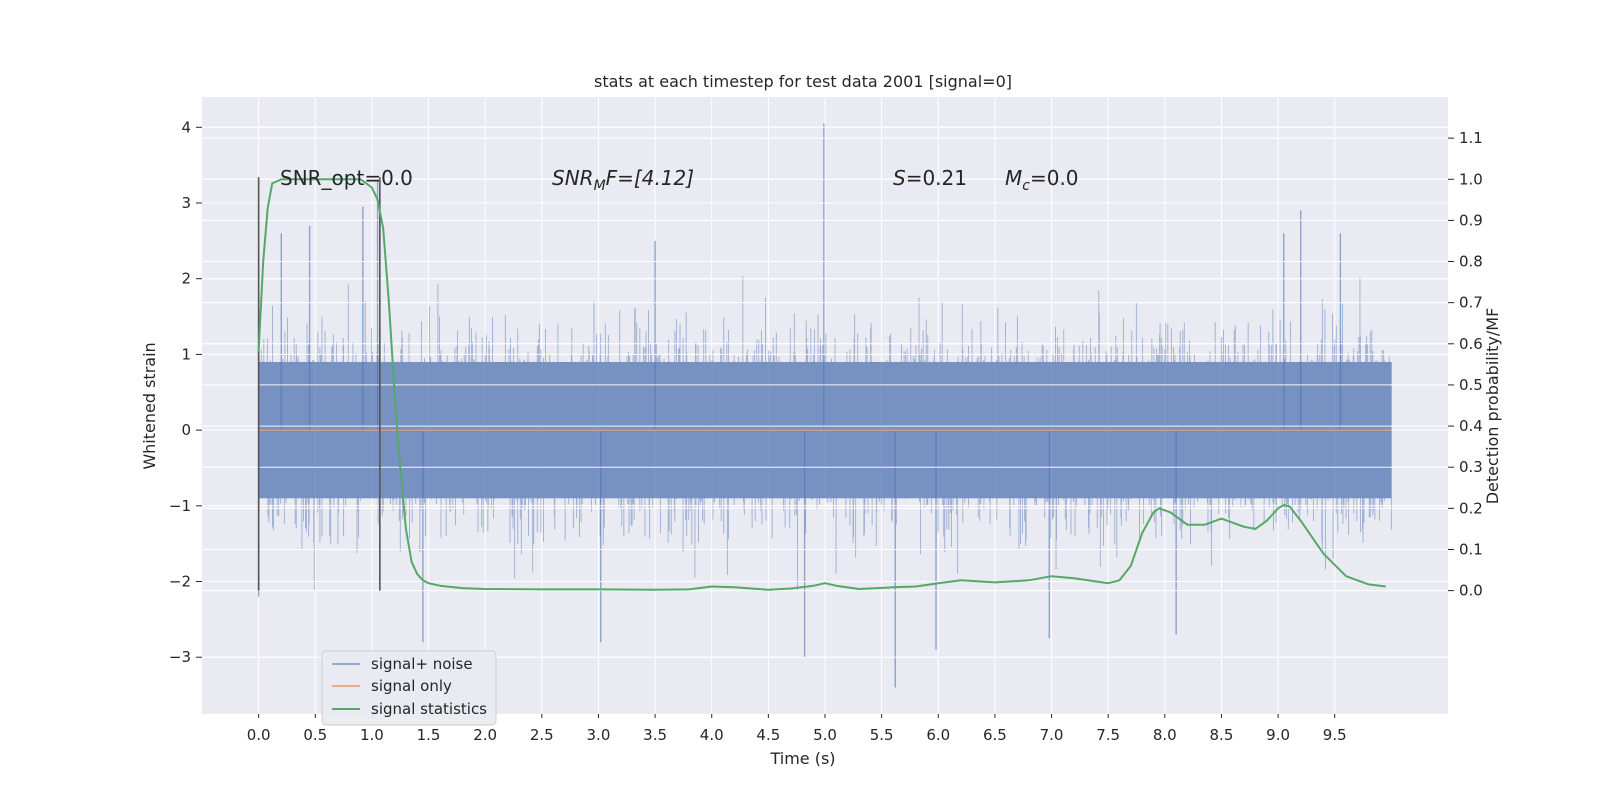 Image resolution: width=1600 pixels, height=800 pixels. What do you see at coordinates (1471, 508) in the screenshot?
I see `y2-tick-label: 0.2` at bounding box center [1471, 508].